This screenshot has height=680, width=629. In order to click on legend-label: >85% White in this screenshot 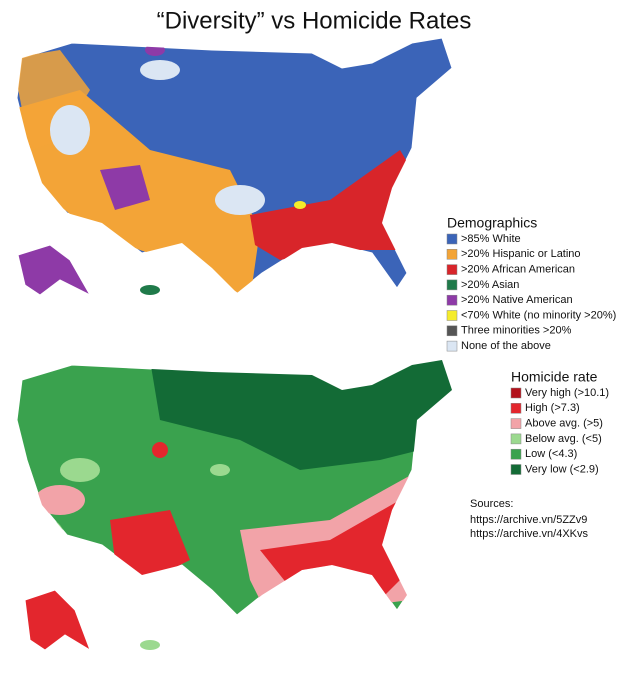, I will do `click(491, 239)`.